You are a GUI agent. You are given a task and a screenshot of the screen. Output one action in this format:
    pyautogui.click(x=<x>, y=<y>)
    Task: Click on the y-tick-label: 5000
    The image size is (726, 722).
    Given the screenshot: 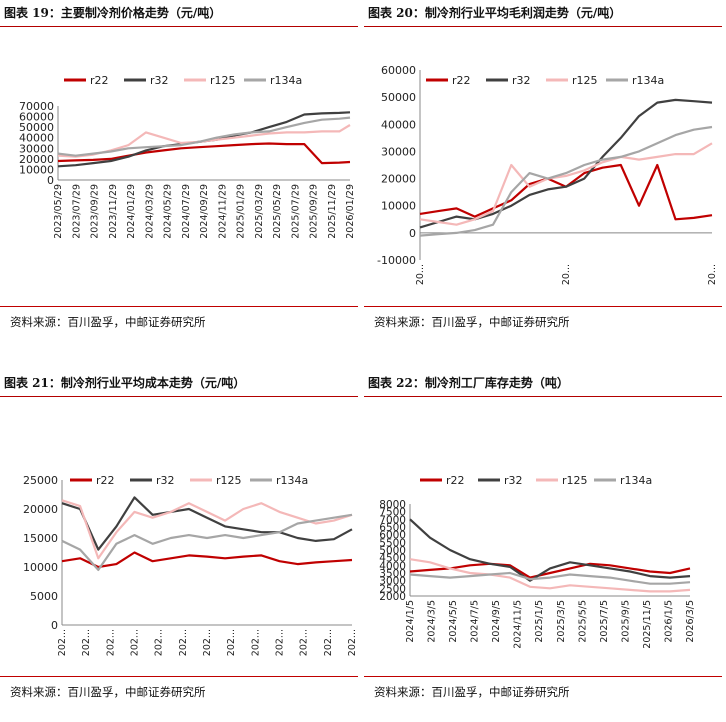 What is the action you would take?
    pyautogui.click(x=392, y=551)
    